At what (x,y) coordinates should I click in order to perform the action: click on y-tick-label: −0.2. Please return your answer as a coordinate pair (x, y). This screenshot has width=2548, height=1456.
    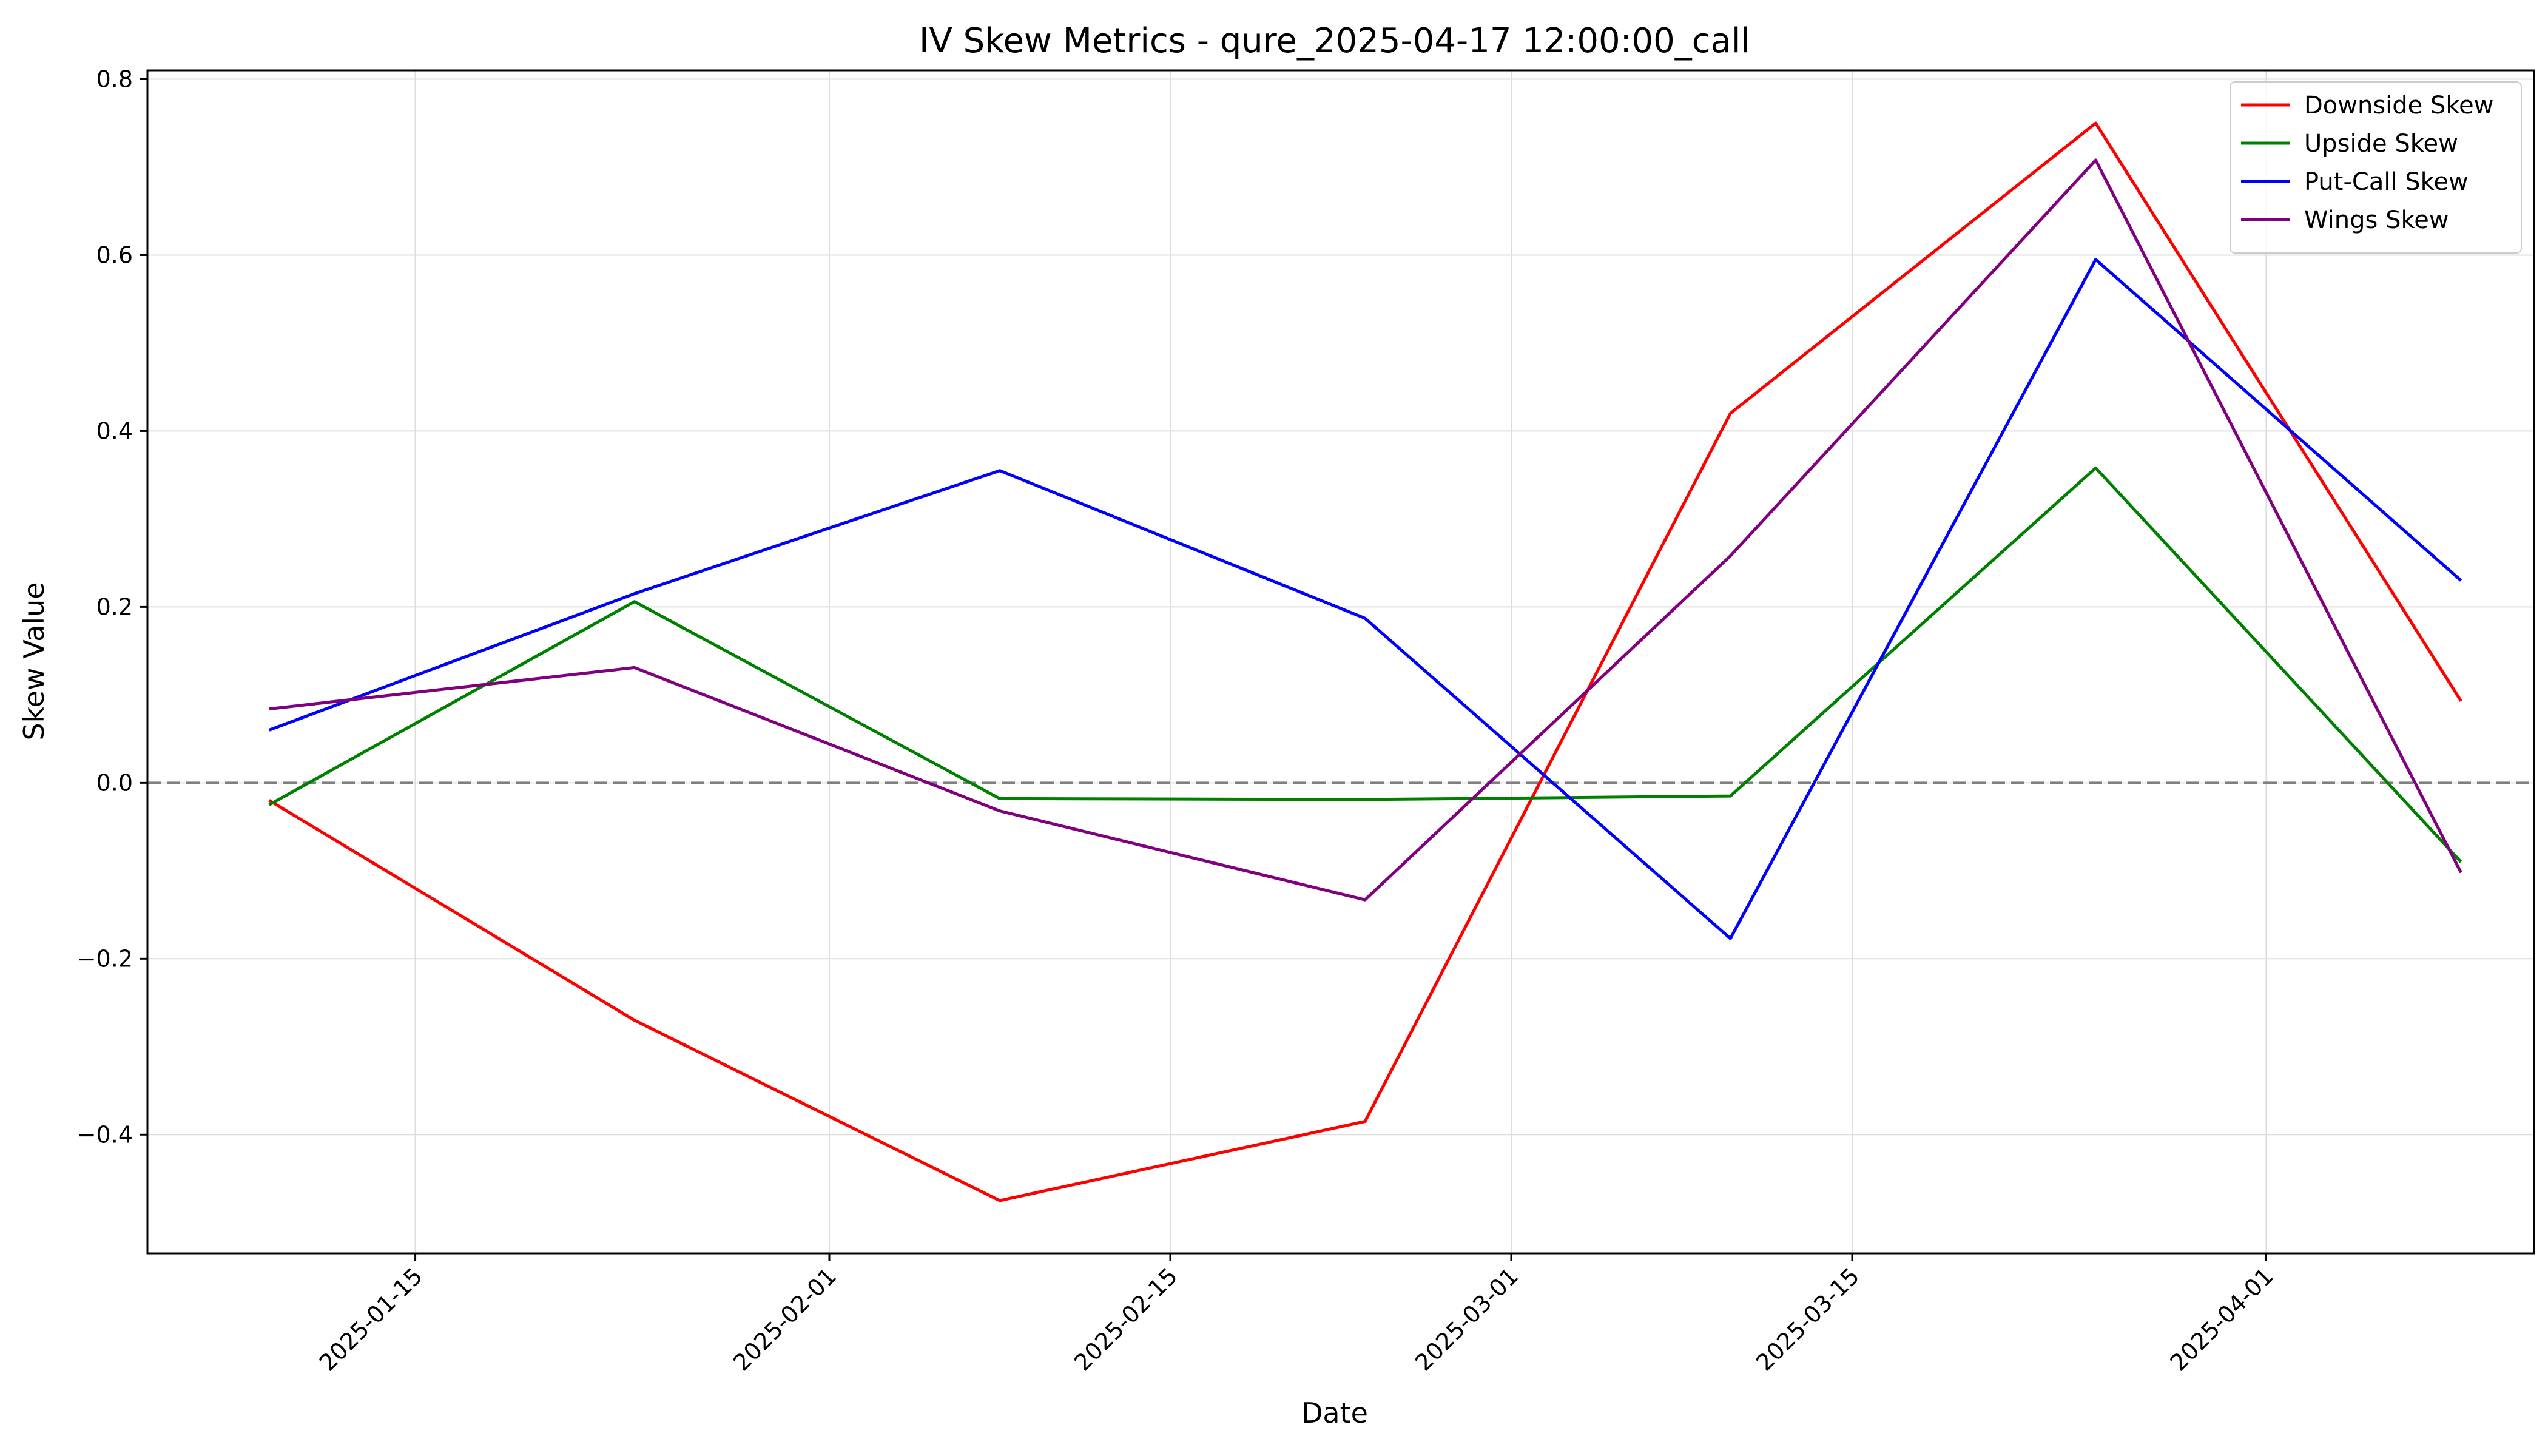
    Looking at the image, I should click on (105, 958).